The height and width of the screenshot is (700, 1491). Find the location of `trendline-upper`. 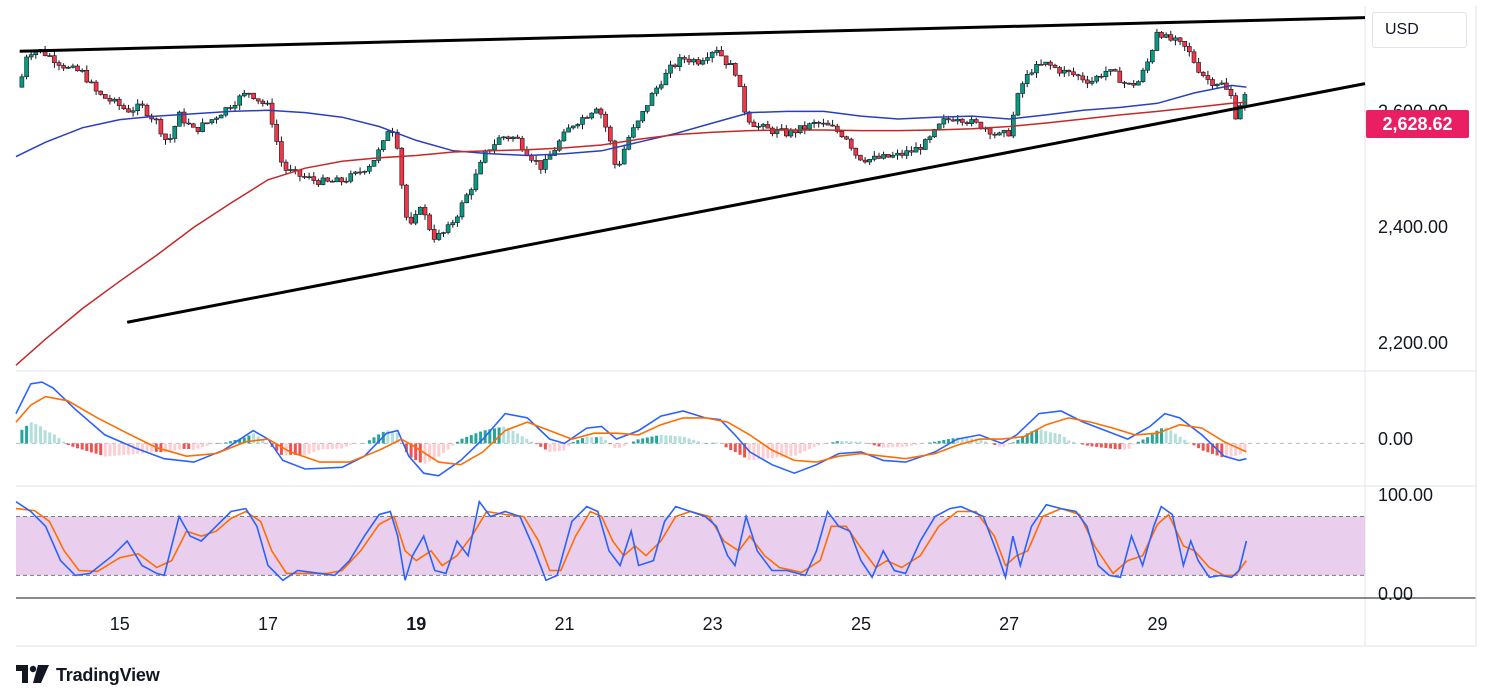

trendline-upper is located at coordinates (692, 34).